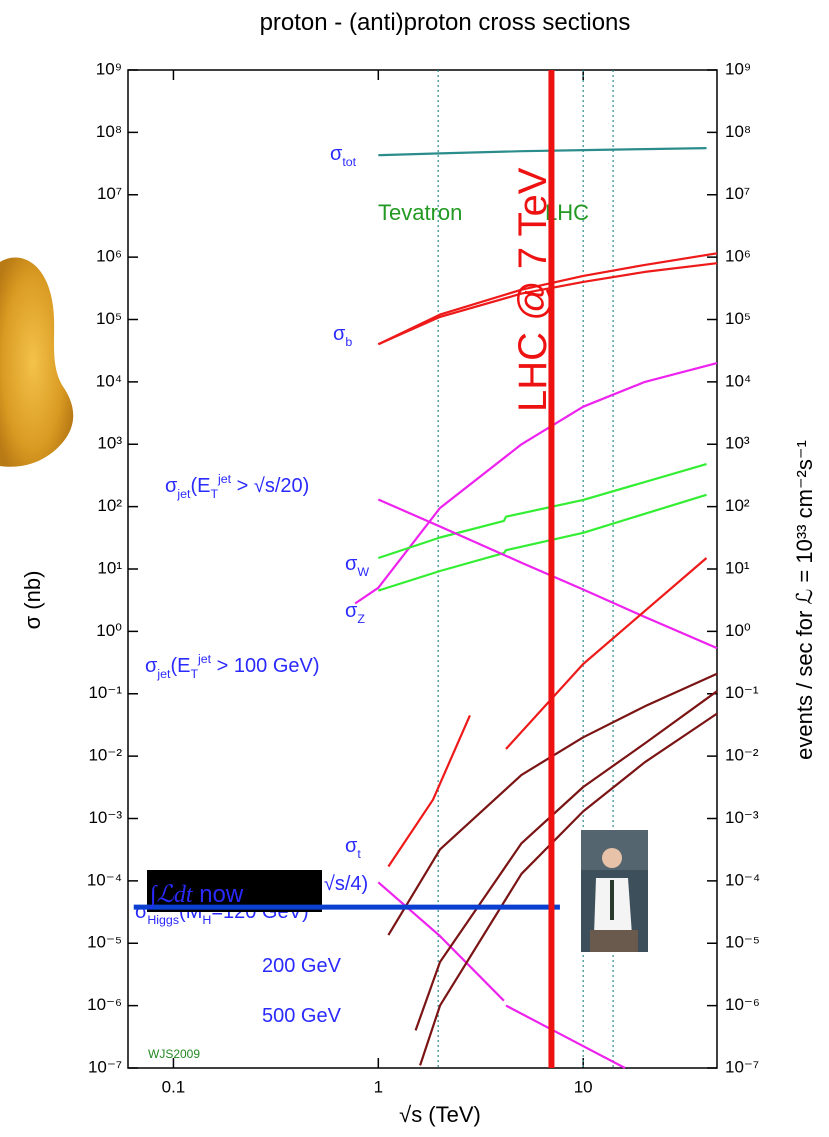 The image size is (829, 1137). Describe the element at coordinates (738, 380) in the screenshot. I see `y2-tick-label: 10⁴` at that location.